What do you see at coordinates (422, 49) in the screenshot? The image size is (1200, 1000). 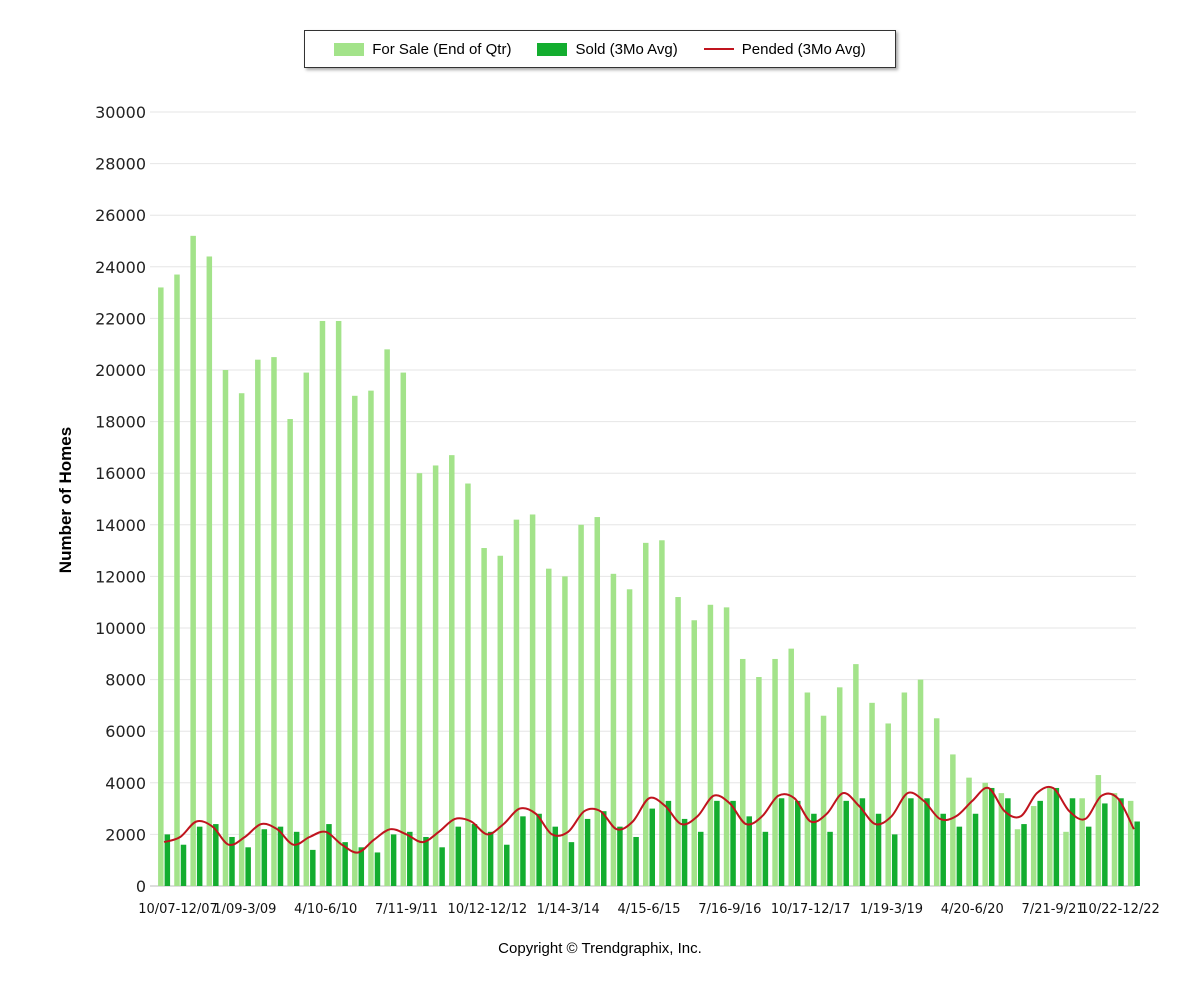 I see `legend-item-for-sale: For Sale (End of Qtr)` at bounding box center [422, 49].